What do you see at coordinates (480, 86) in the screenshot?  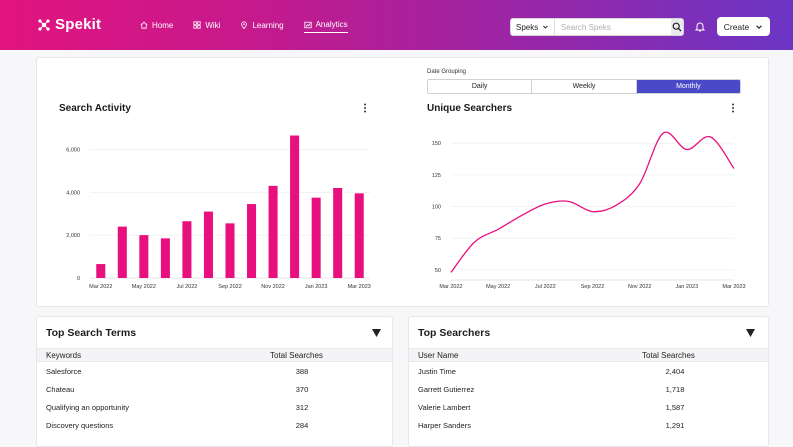 I see `date-grouping-daily: Daily` at bounding box center [480, 86].